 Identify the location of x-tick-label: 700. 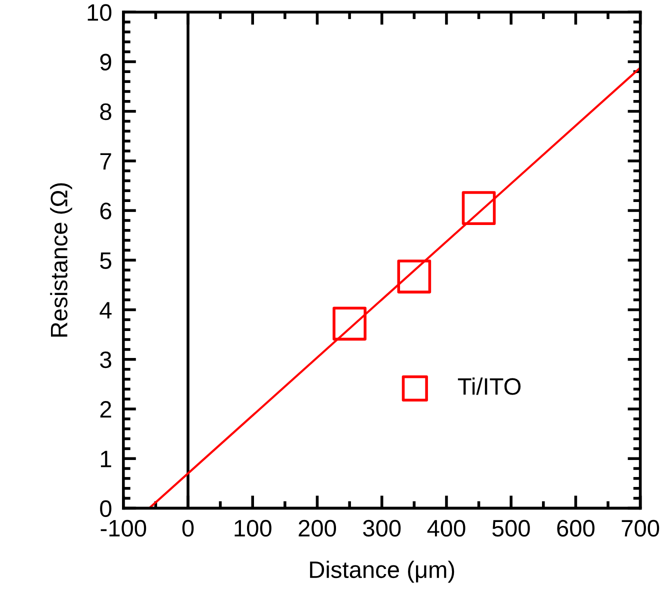
(641, 528).